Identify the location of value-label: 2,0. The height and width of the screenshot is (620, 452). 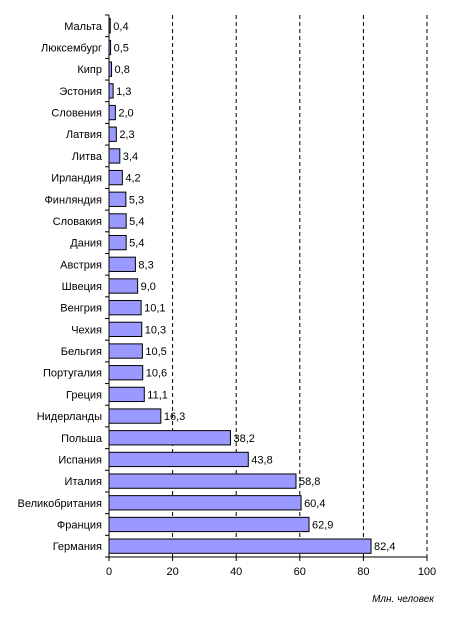
(125, 114).